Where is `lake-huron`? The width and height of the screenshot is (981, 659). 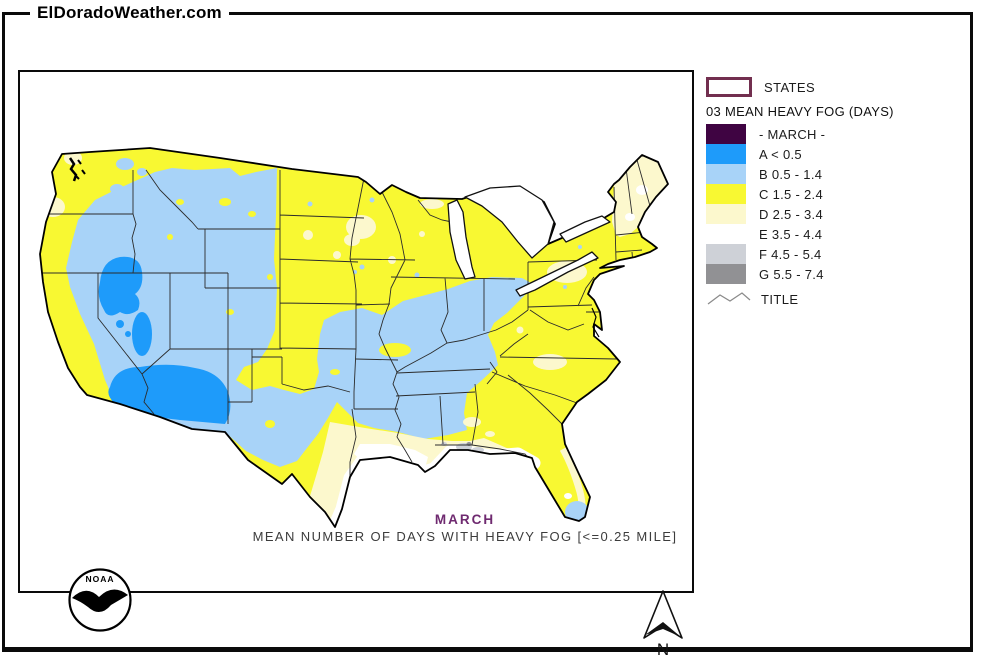
lake-huron is located at coordinates (509, 222).